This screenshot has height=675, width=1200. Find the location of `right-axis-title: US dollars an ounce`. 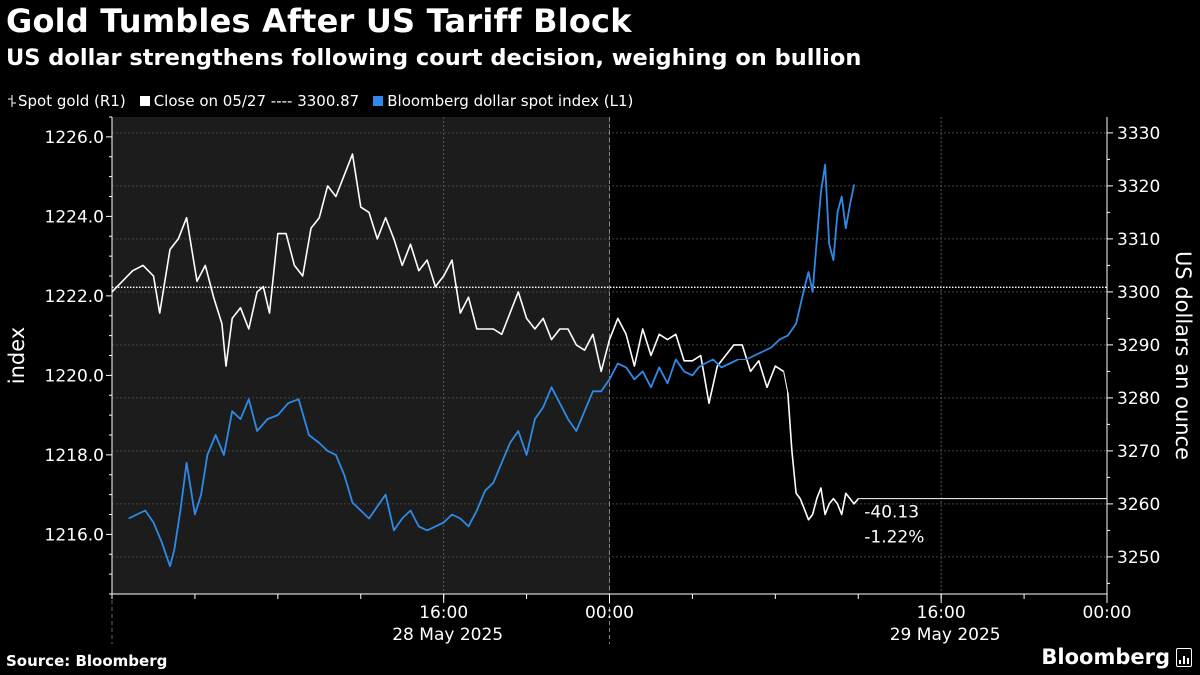

right-axis-title: US dollars an ounce is located at coordinates (1183, 355).